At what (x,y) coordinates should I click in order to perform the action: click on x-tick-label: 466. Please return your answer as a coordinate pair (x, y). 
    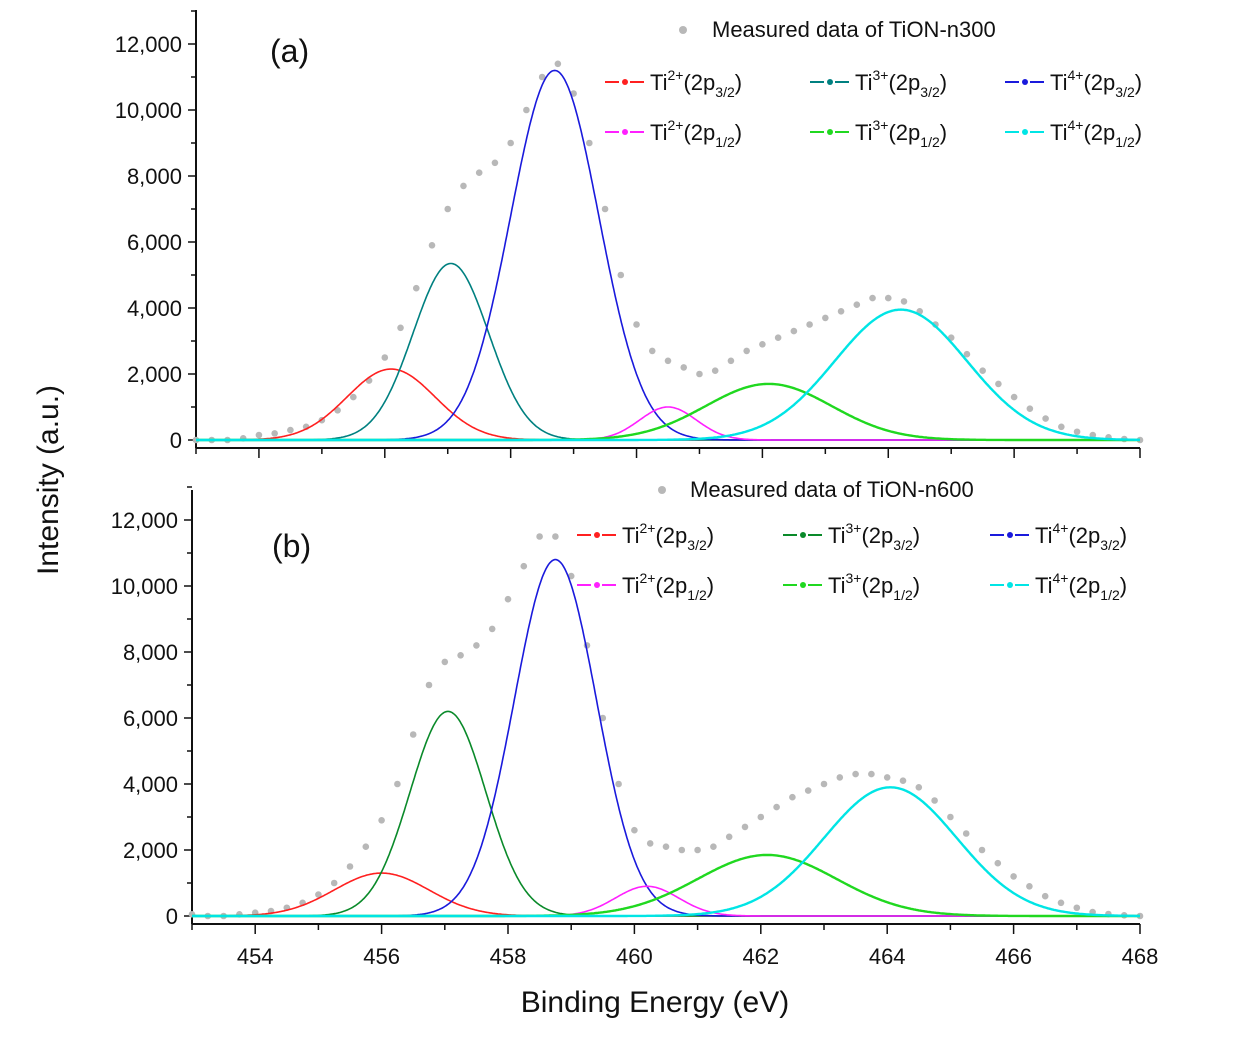
    Looking at the image, I should click on (1013, 956).